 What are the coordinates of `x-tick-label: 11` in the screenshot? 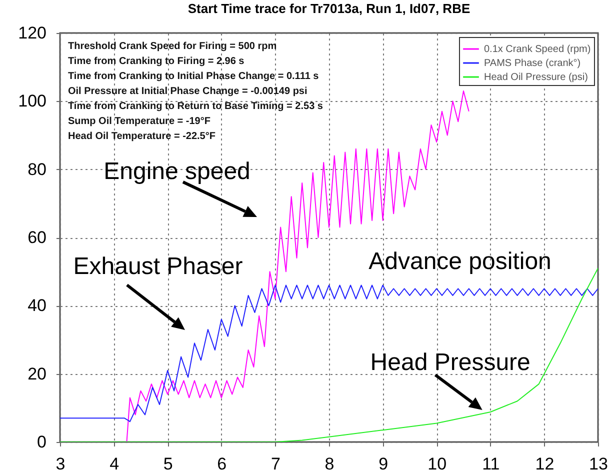 It's located at (491, 464).